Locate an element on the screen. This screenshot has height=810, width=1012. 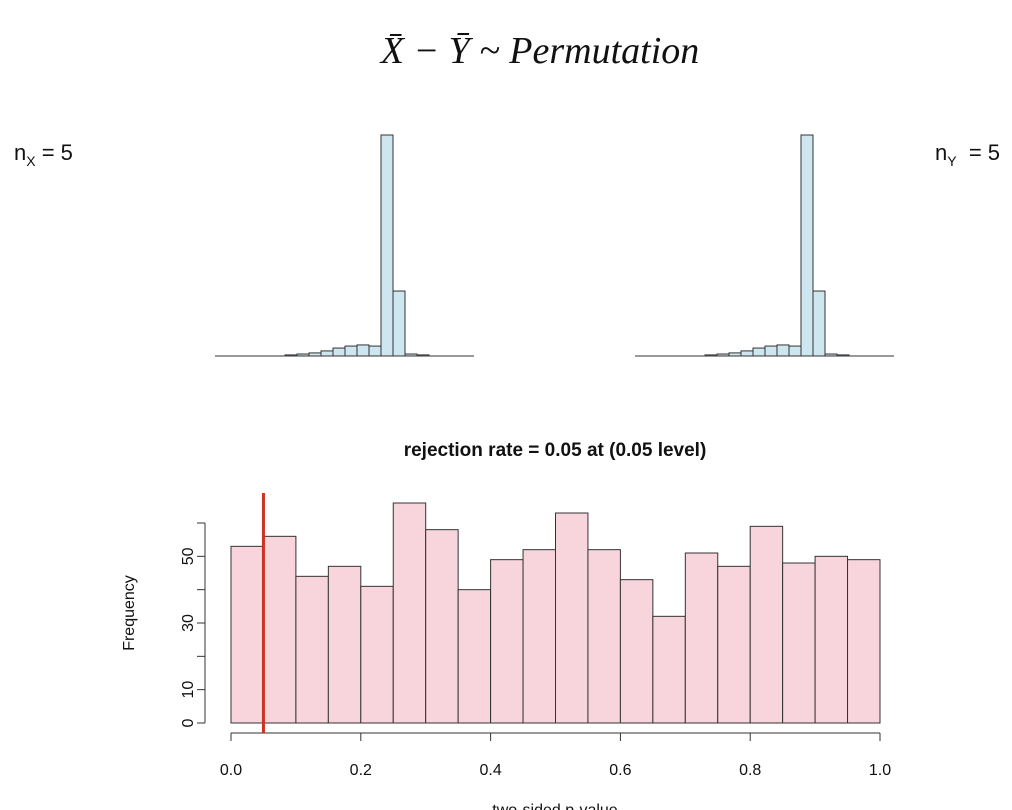
x-tick-label: 0.4 is located at coordinates (490, 770).